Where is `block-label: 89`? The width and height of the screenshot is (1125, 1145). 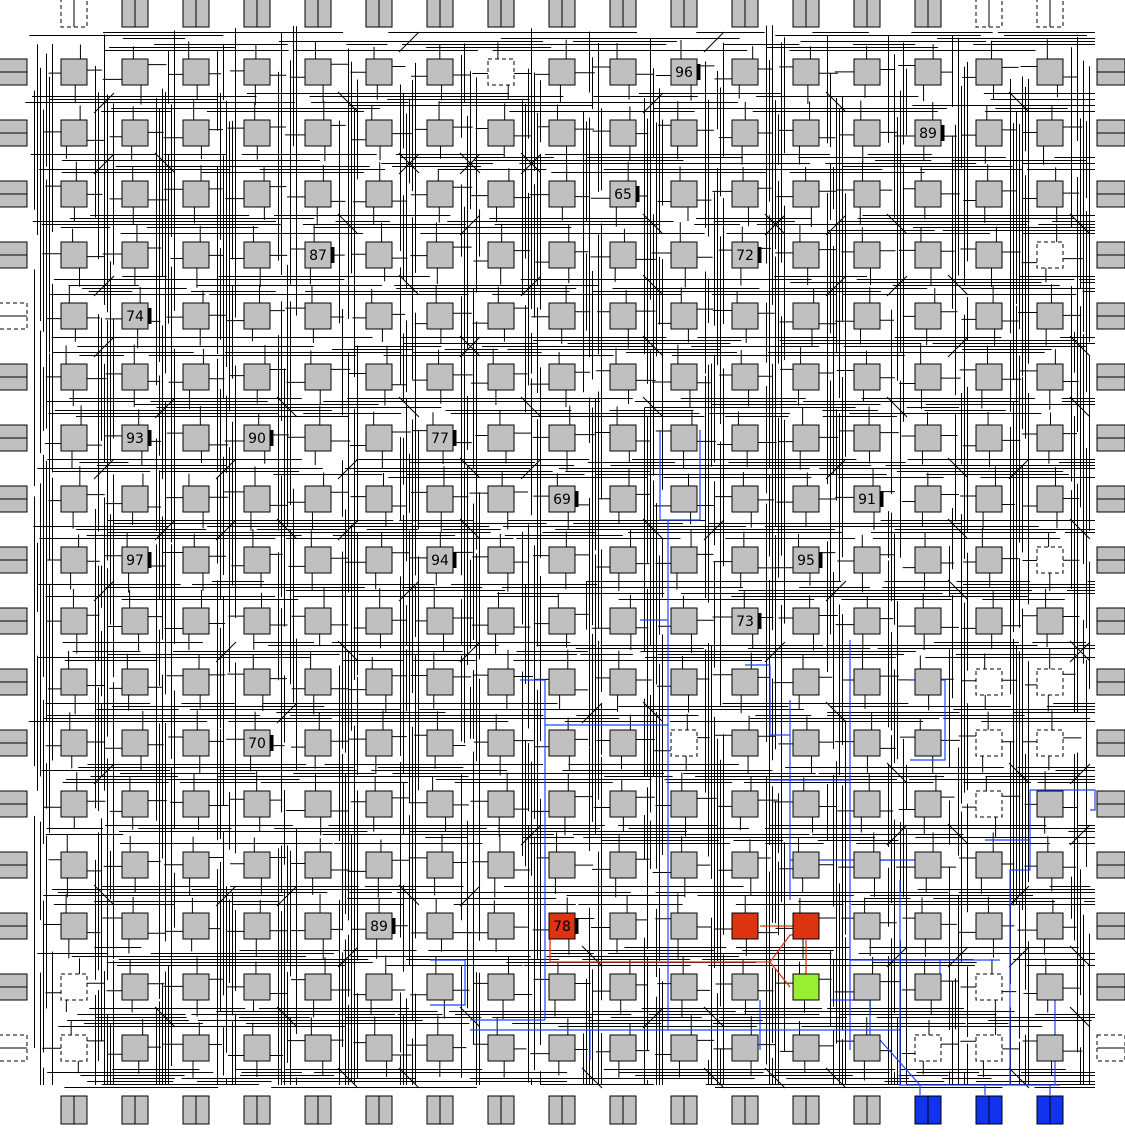
block-label: 89 is located at coordinates (928, 134).